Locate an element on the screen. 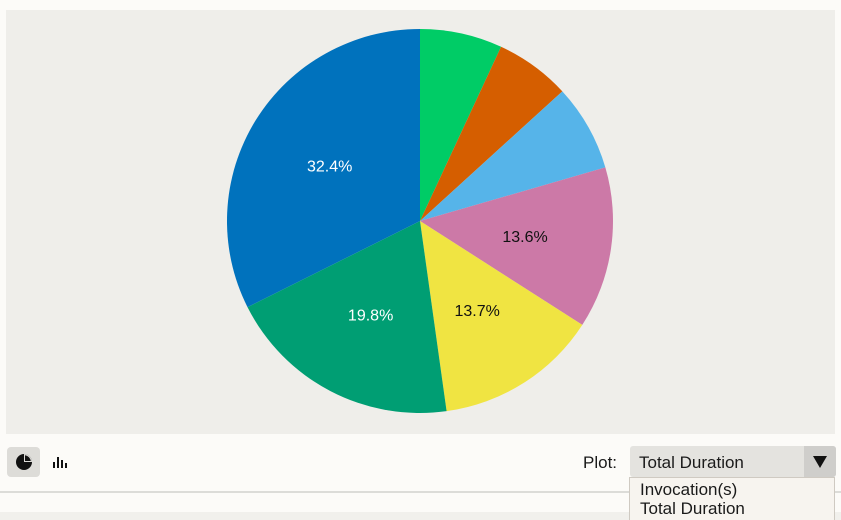 This screenshot has height=520, width=841. plot-dropdown-list: Invocation(s) Total Duration is located at coordinates (732, 498).